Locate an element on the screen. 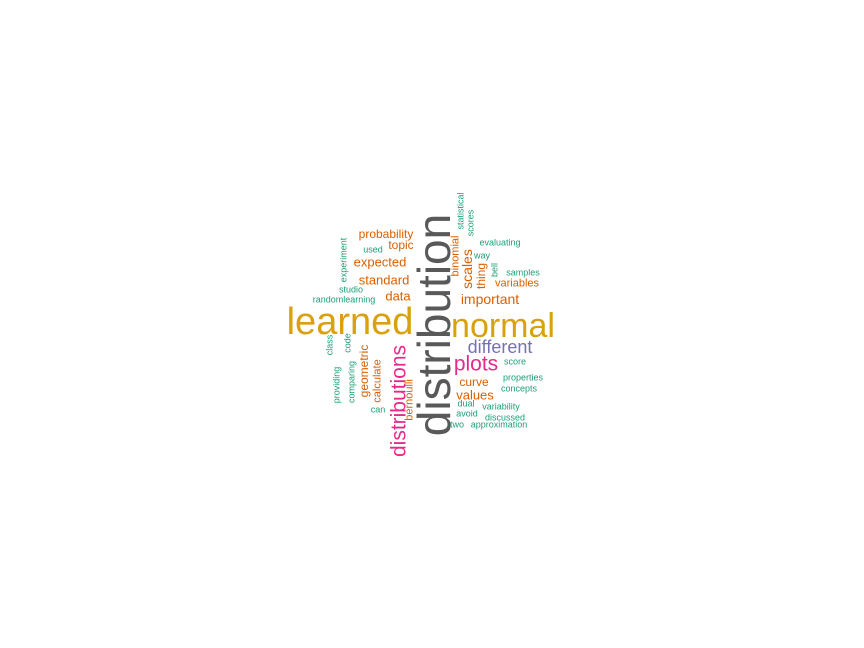  word-variability: variability is located at coordinates (501, 406).